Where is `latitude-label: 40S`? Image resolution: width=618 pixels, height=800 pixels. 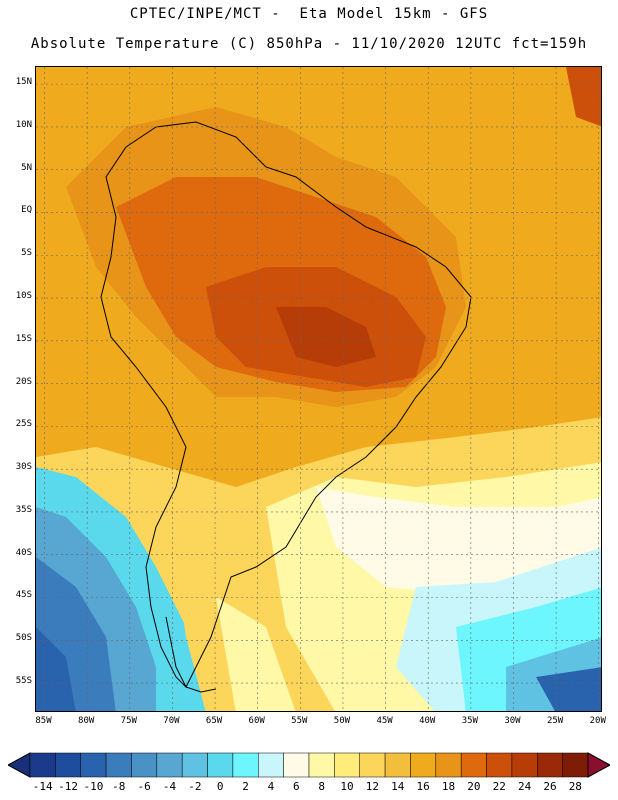 latitude-label: 40S is located at coordinates (23, 552).